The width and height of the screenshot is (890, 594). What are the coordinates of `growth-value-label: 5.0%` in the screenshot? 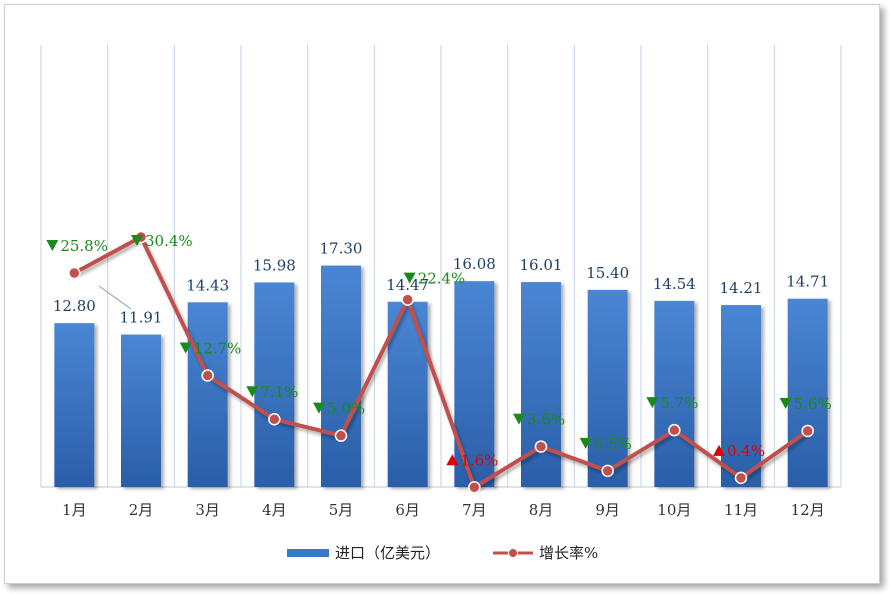 It's located at (346, 409).